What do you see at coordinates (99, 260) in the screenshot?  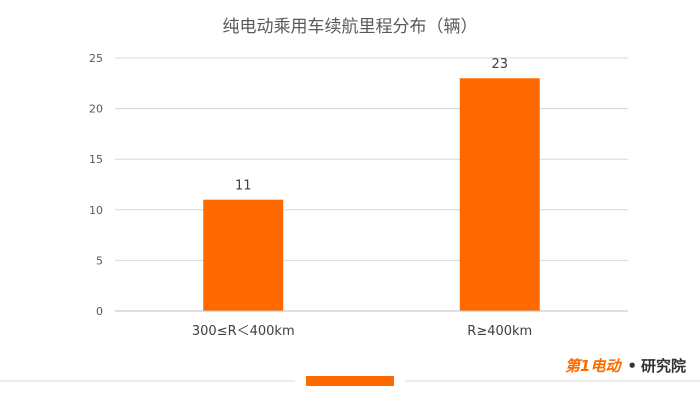 I see `y-tick-label: 5` at bounding box center [99, 260].